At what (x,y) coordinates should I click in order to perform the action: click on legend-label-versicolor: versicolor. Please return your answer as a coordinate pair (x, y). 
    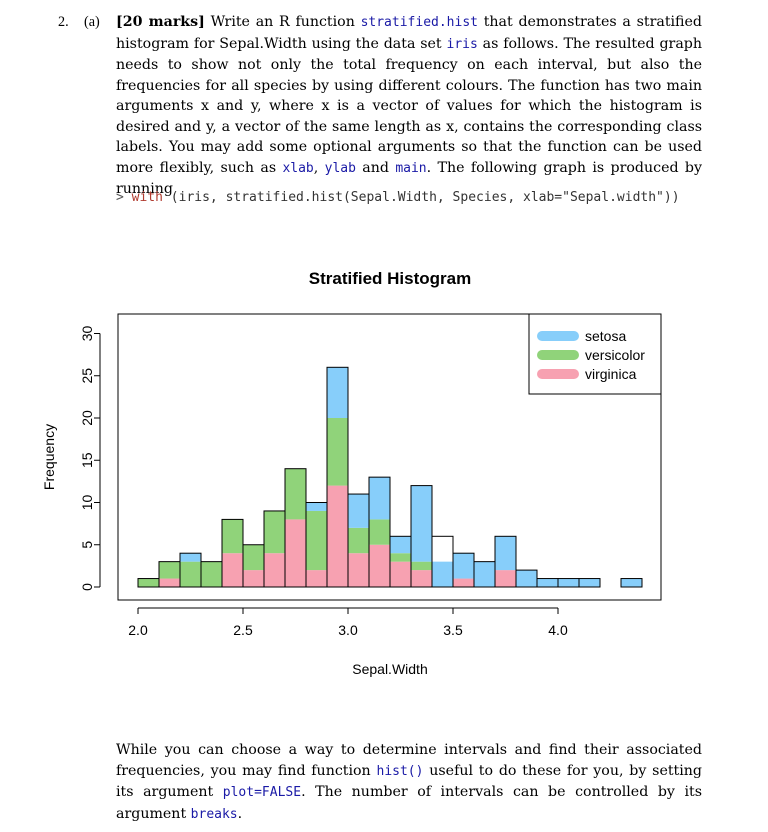
    Looking at the image, I should click on (615, 355).